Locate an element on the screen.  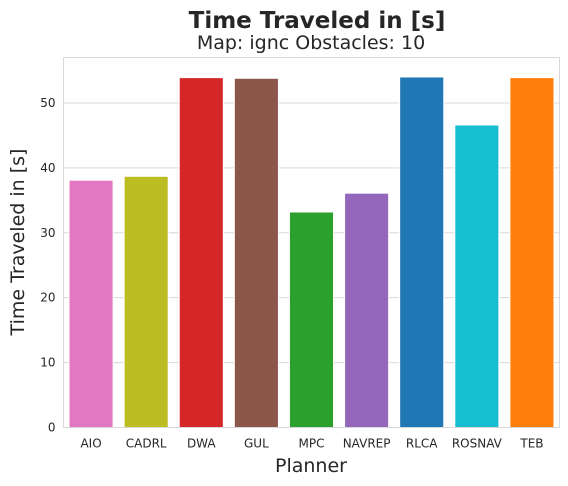
bar-navrep is located at coordinates (367, 310).